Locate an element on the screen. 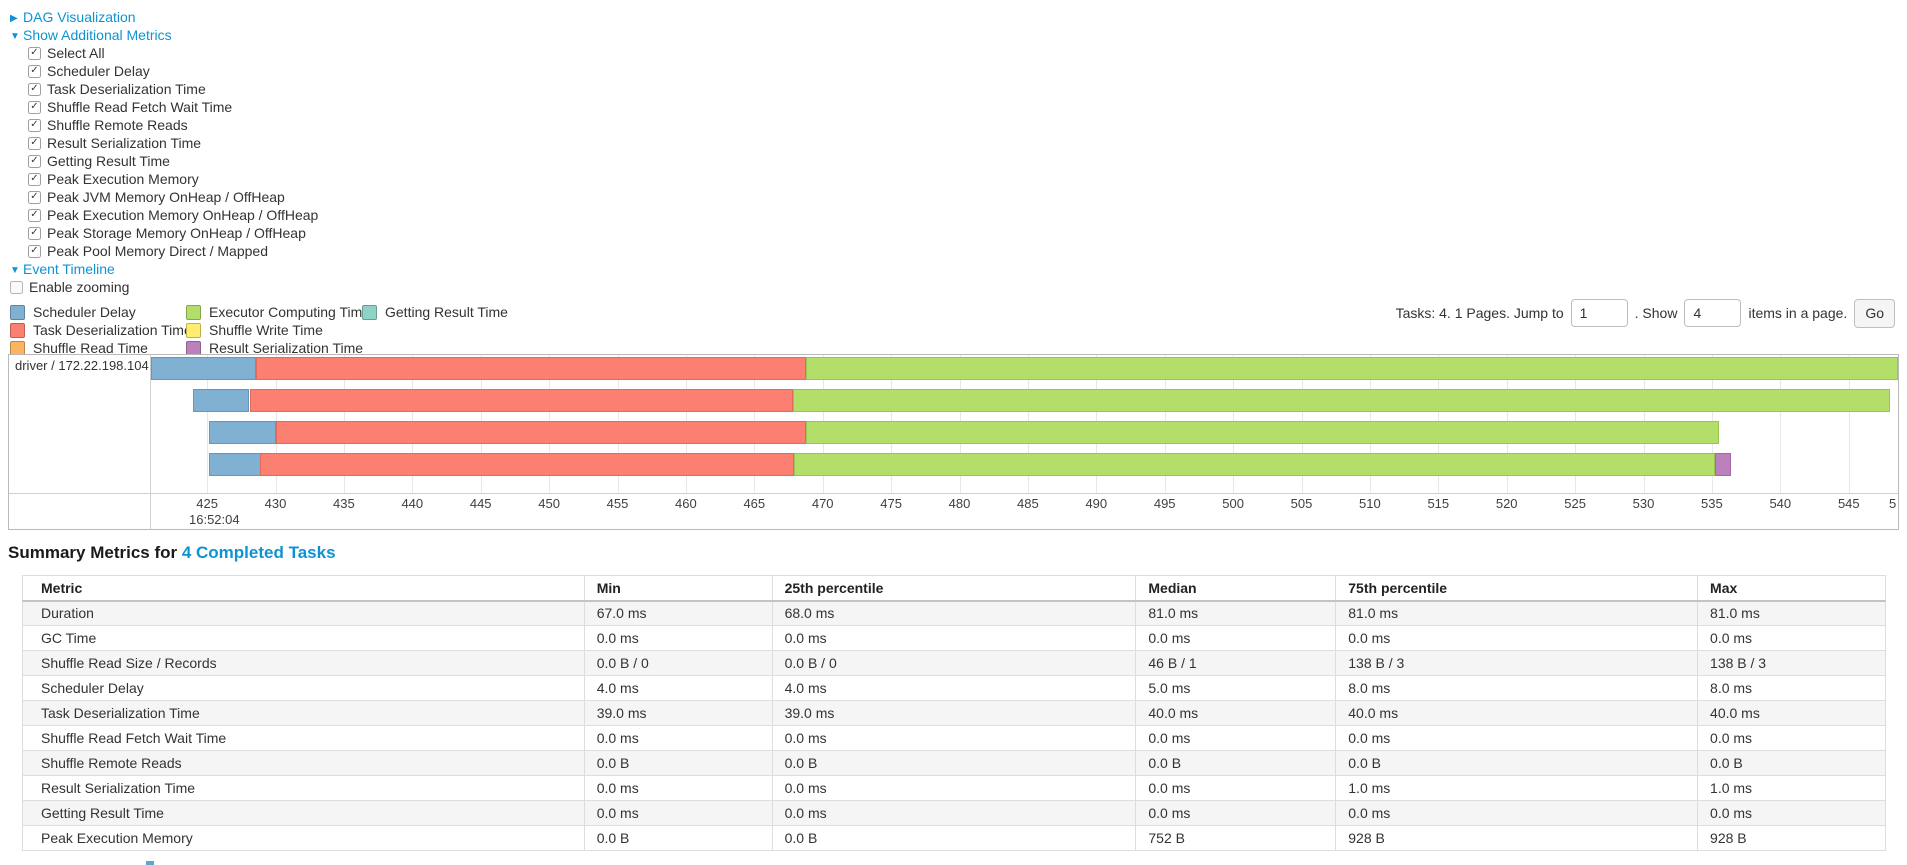 This screenshot has height=865, width=1907. metric-checkbox-row: ✓ Peak Execution Memory is located at coordinates (164, 179).